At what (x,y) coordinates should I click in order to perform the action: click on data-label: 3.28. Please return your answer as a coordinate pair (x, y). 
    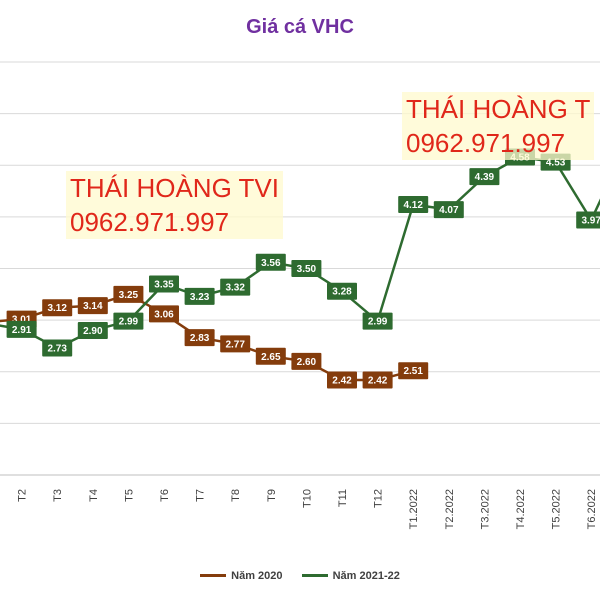
    Looking at the image, I should click on (342, 292).